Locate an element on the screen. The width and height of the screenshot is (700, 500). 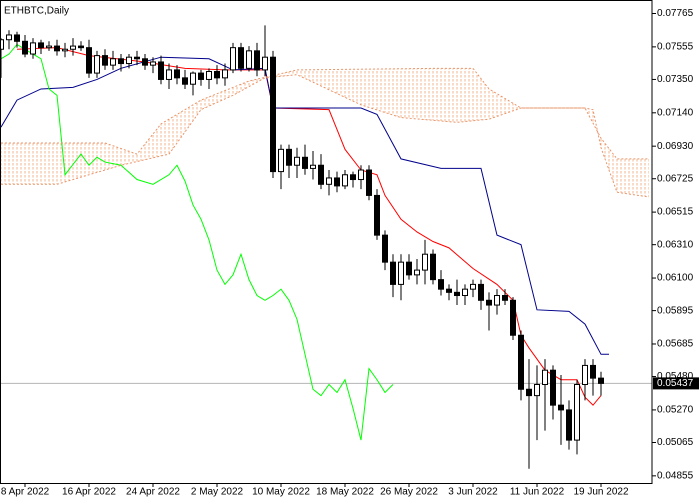
x-tick-label: 2 May 2022 is located at coordinates (217, 492).